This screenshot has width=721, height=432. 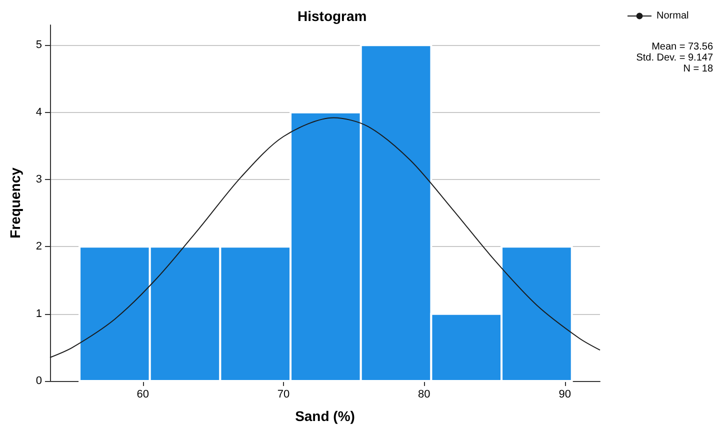 I want to click on x-tick-label: 80, so click(x=424, y=394).